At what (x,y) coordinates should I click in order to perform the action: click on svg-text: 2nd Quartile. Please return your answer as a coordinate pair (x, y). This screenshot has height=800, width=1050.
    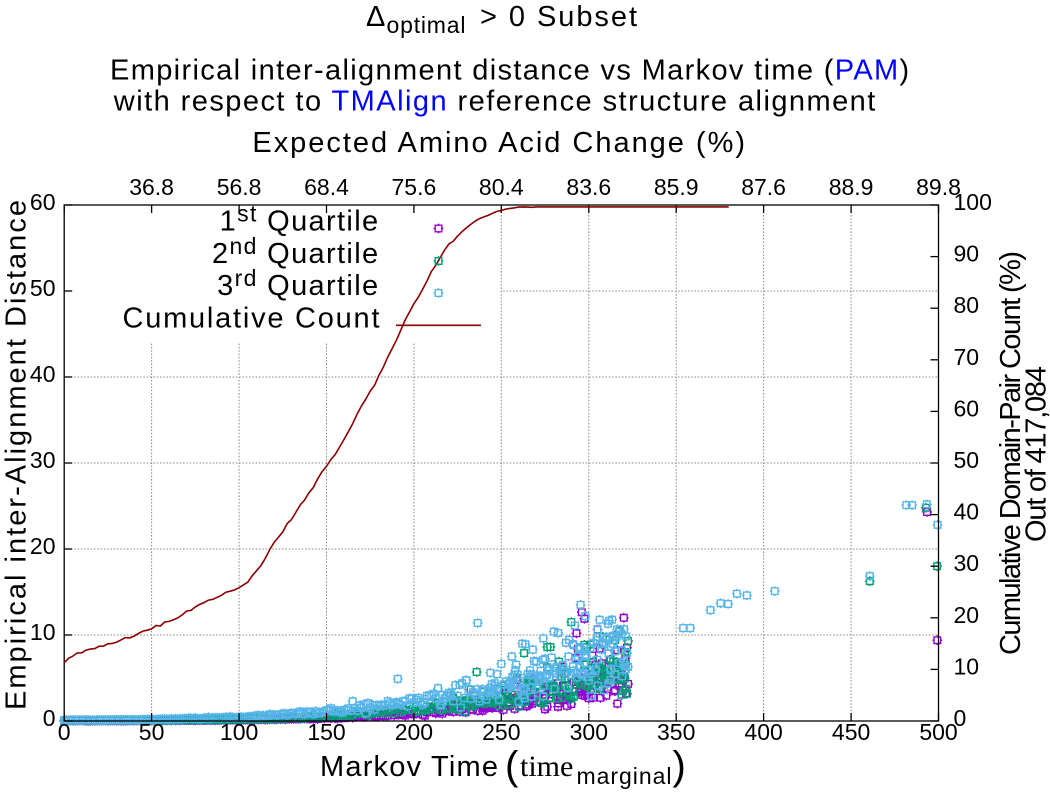
    Looking at the image, I should click on (296, 251).